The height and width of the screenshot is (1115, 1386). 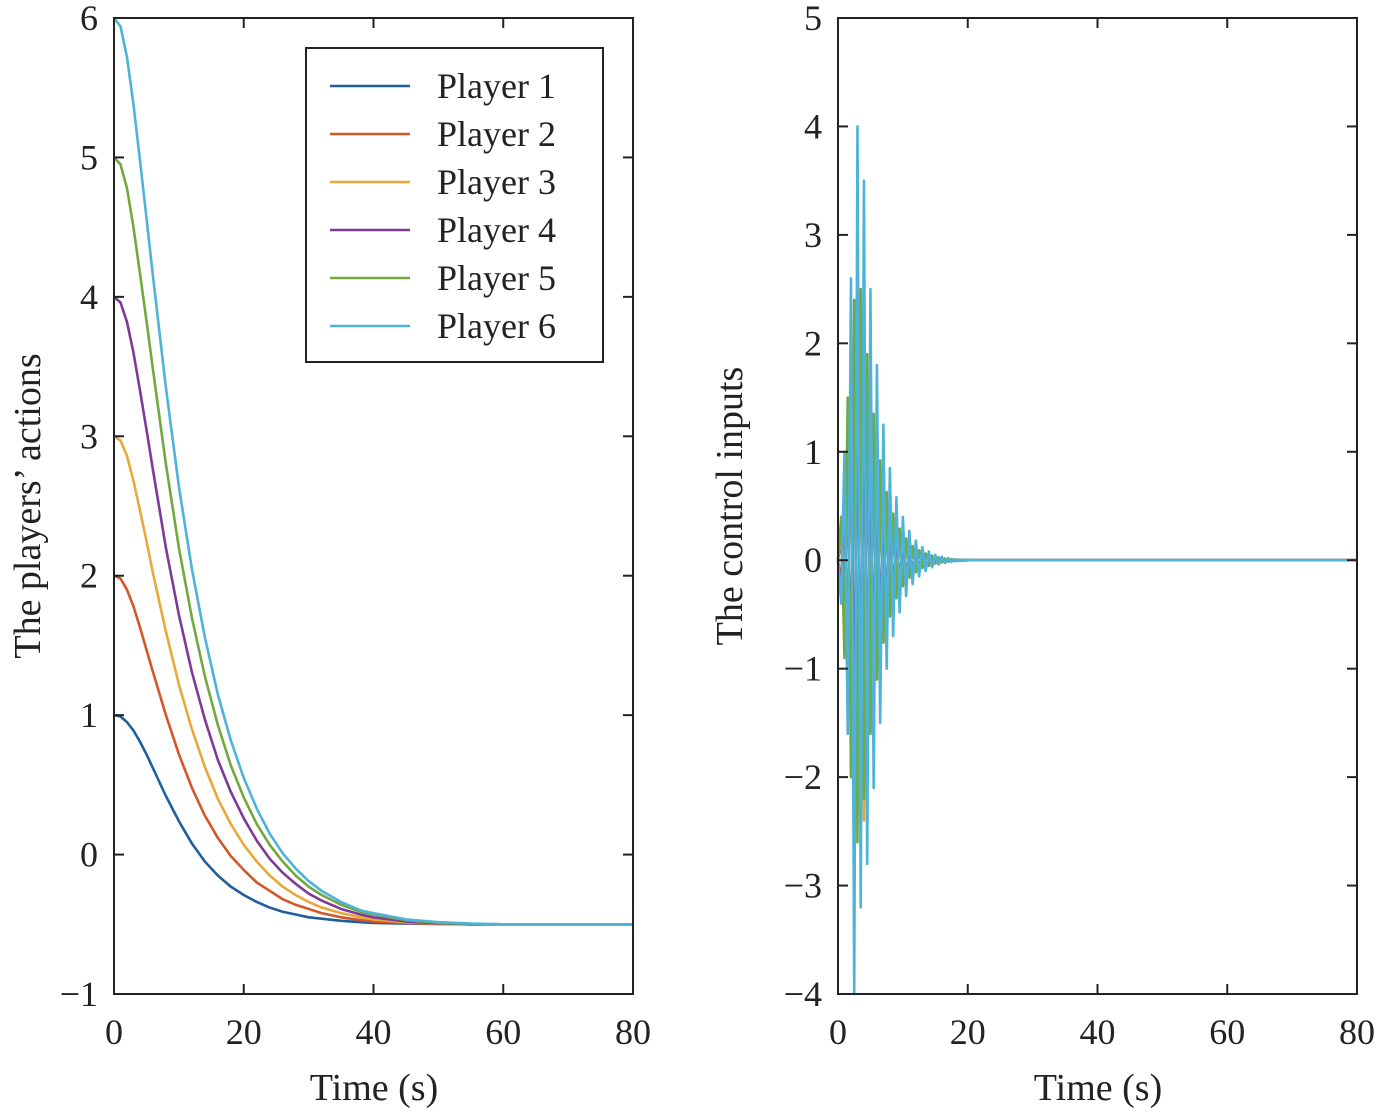 I want to click on right-y-tick-label: −2, so click(x=803, y=777).